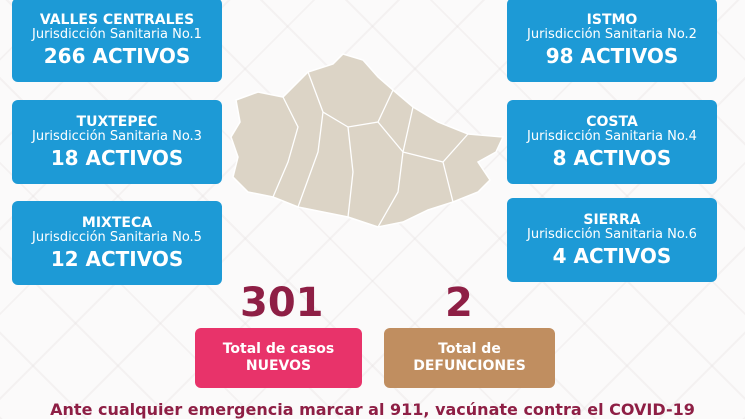 The height and width of the screenshot is (419, 745). I want to click on region-name: COSTA, so click(612, 121).